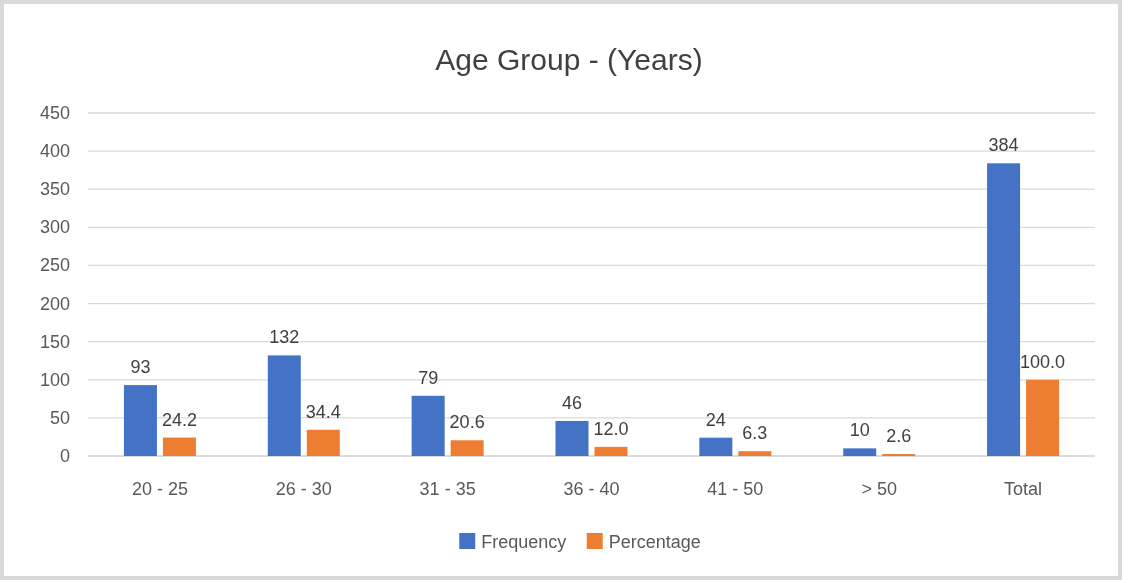 This screenshot has height=580, width=1122. What do you see at coordinates (569, 59) in the screenshot?
I see `chart-title: Age Group - (Years)` at bounding box center [569, 59].